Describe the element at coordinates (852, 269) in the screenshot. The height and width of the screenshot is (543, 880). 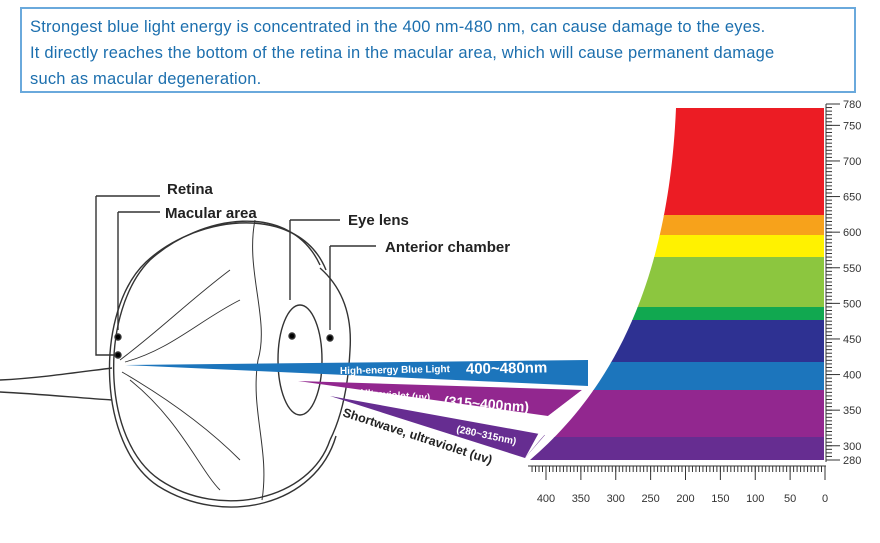
I see `scale-label: 550` at that location.